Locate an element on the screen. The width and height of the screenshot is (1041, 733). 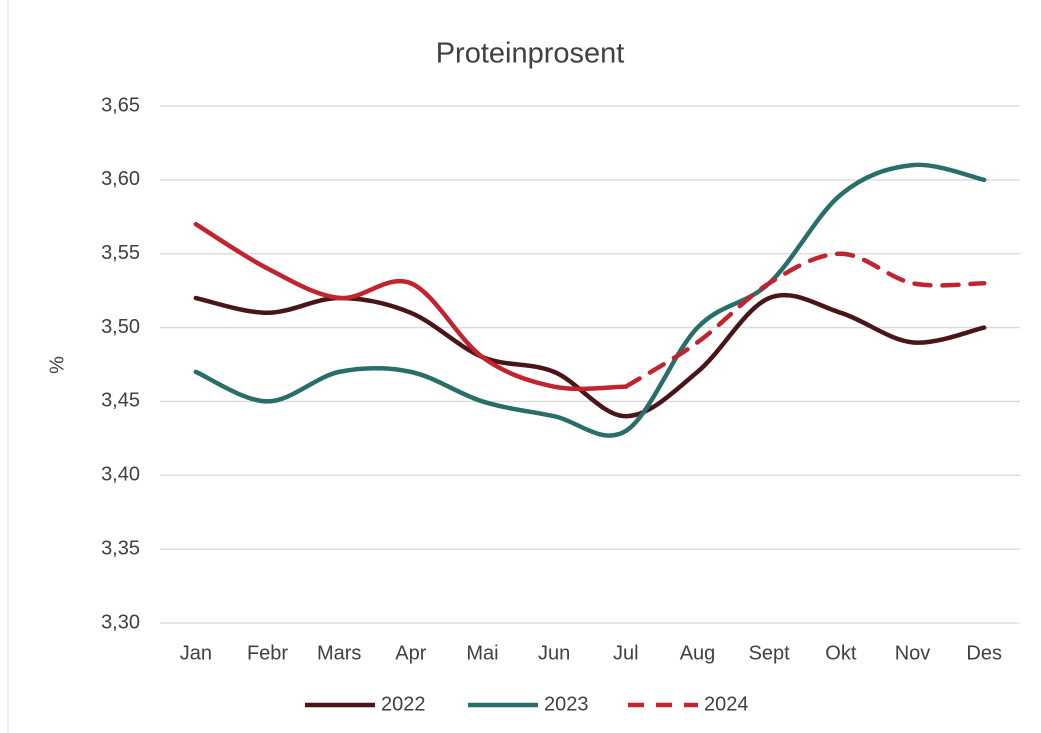
chart-border is located at coordinates (8, 366).